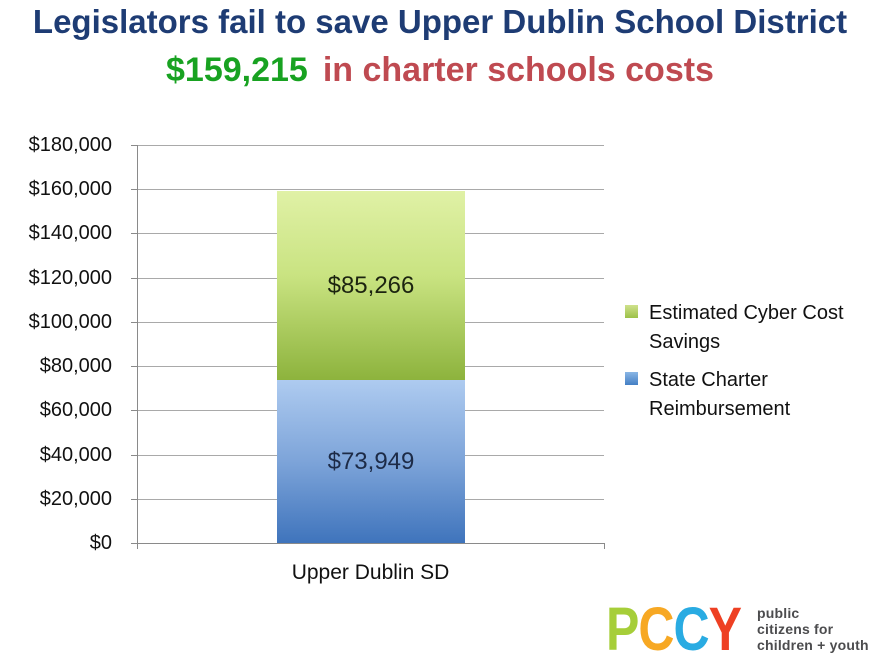  I want to click on y-axis-tick-label: $140,000, so click(70, 233).